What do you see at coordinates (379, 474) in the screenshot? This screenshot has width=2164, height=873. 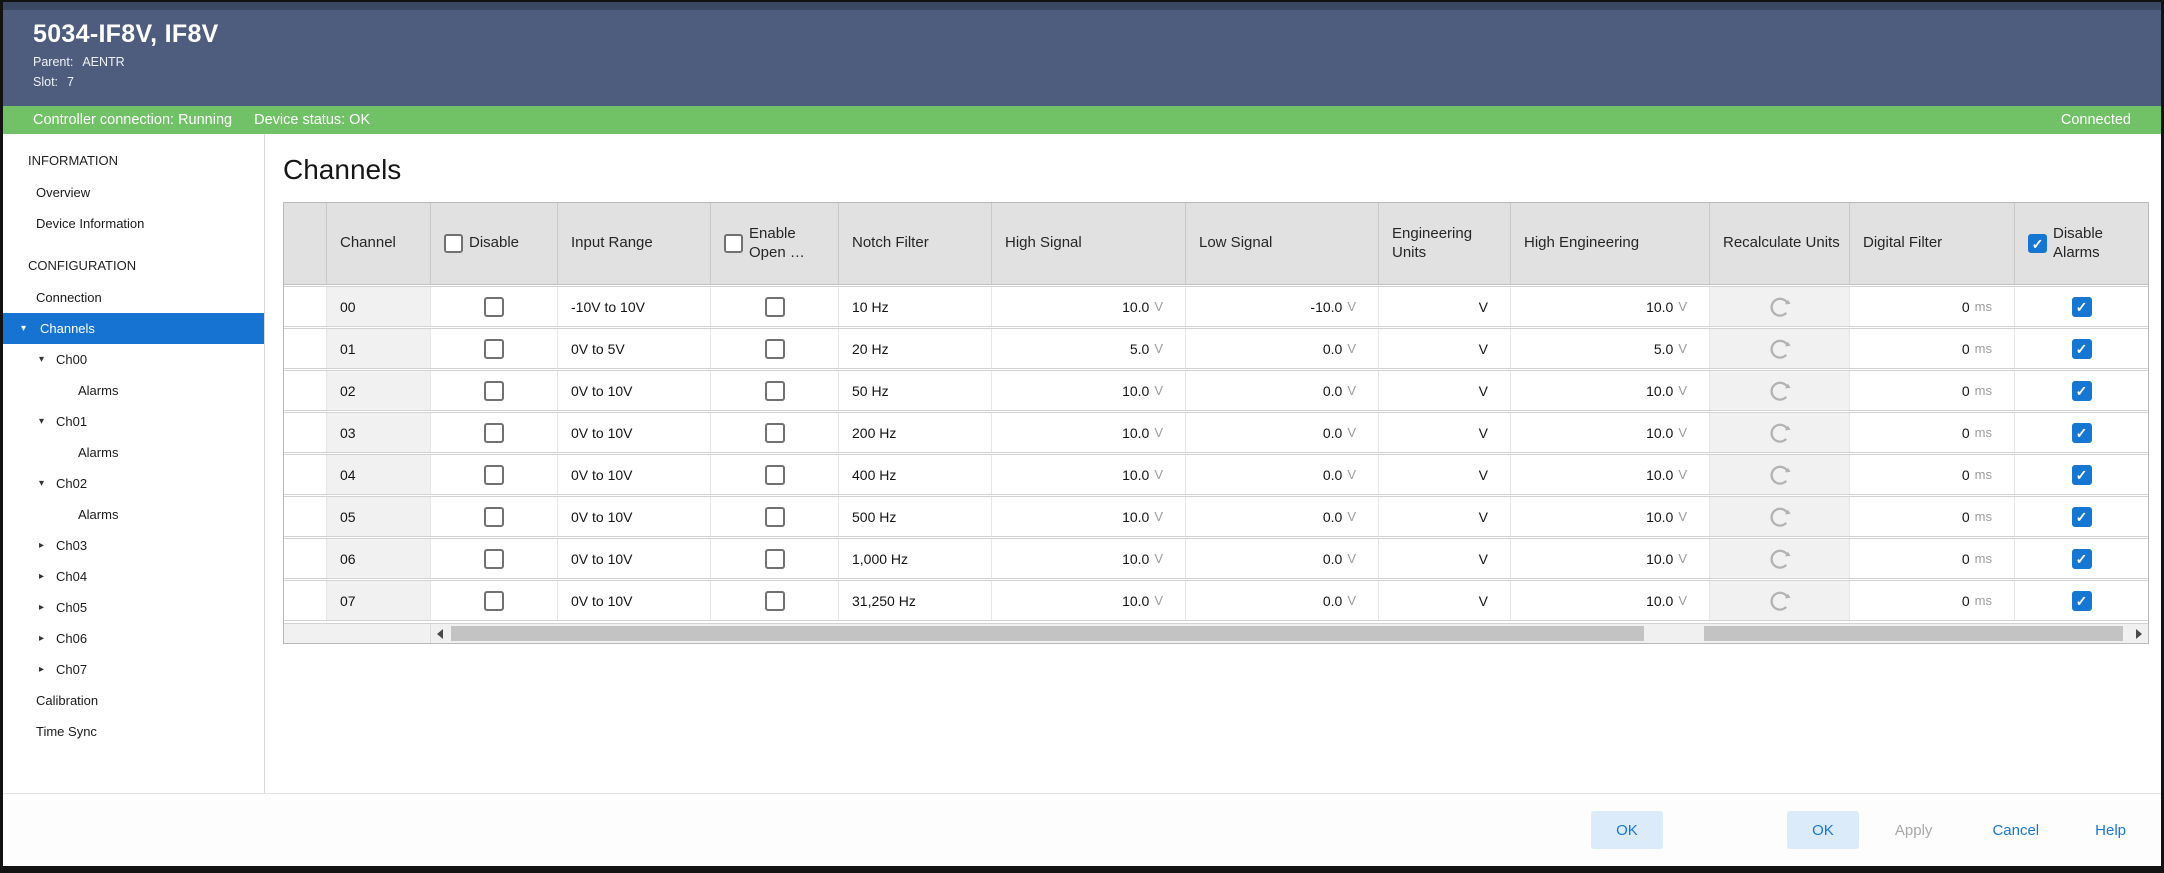 I see `channel-cell: 04` at bounding box center [379, 474].